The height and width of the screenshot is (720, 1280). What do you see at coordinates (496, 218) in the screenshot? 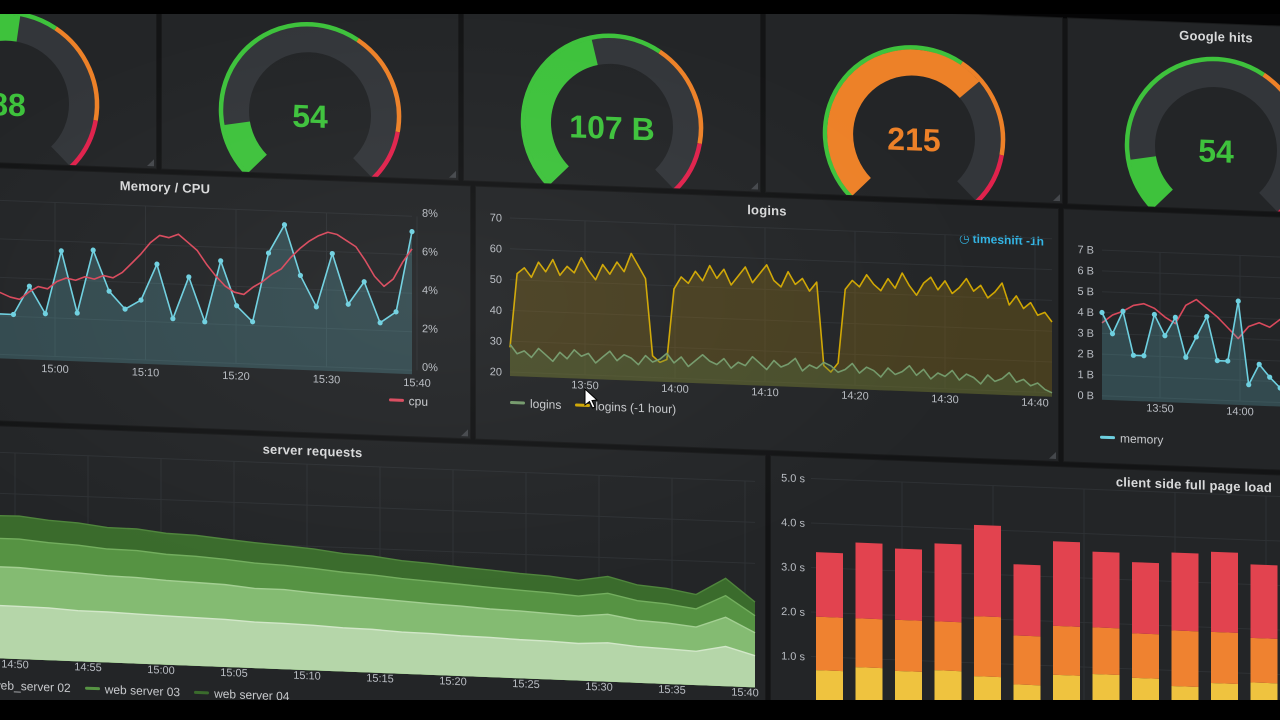
I see `svg-text: 70` at bounding box center [496, 218].